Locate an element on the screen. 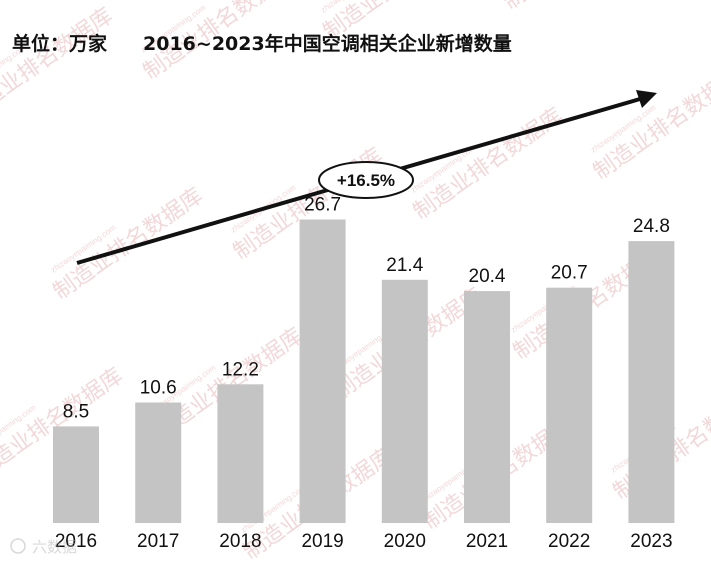 This screenshot has height=561, width=711. value-label-2022: 20.7 is located at coordinates (569, 273).